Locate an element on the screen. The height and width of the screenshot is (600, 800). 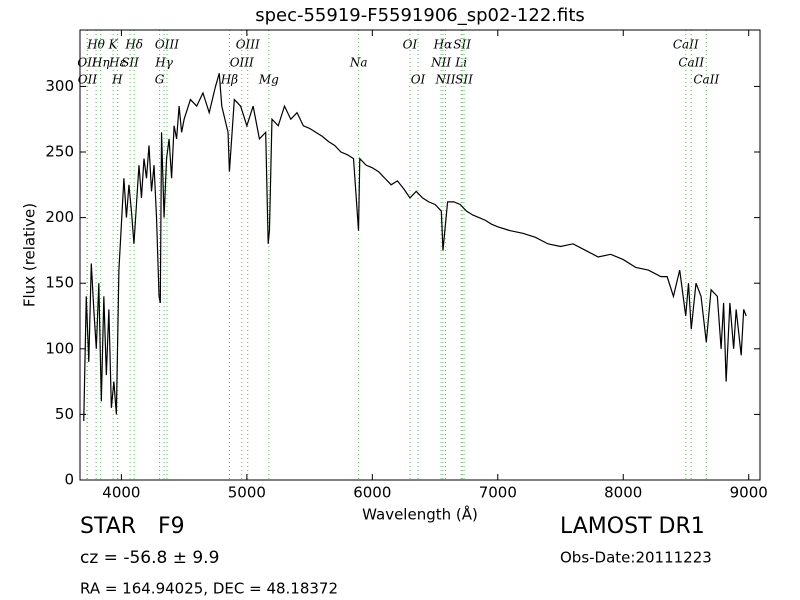
line-marker-label: Na is located at coordinates (358, 63).